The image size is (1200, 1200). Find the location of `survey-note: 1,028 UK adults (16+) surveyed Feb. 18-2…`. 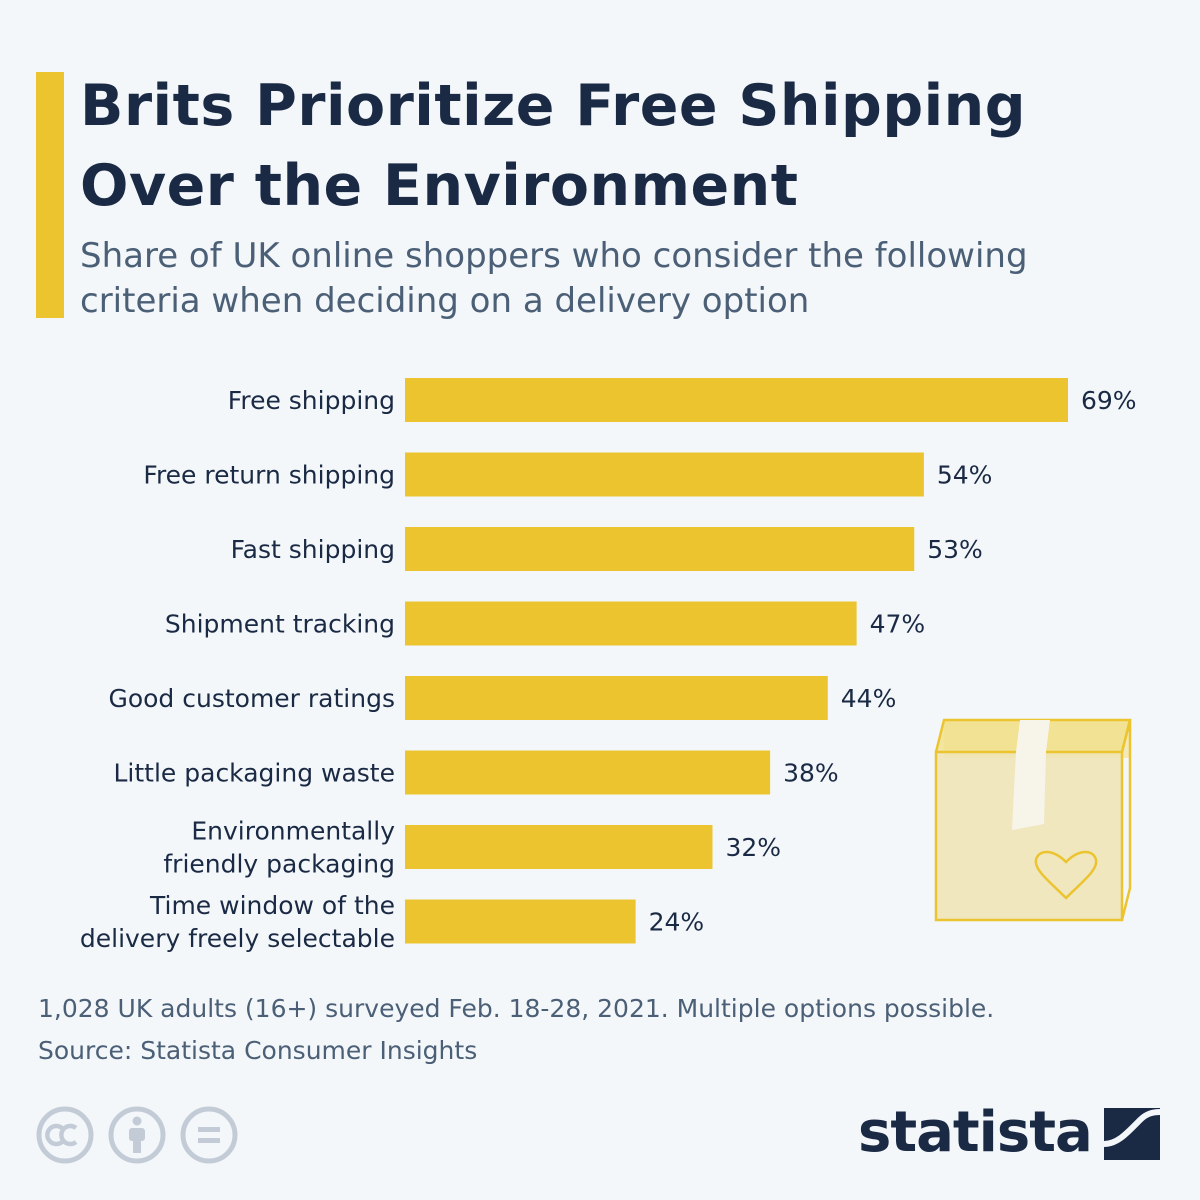

survey-note: 1,028 UK adults (16+) surveyed Feb. 18-2… is located at coordinates (516, 1008).